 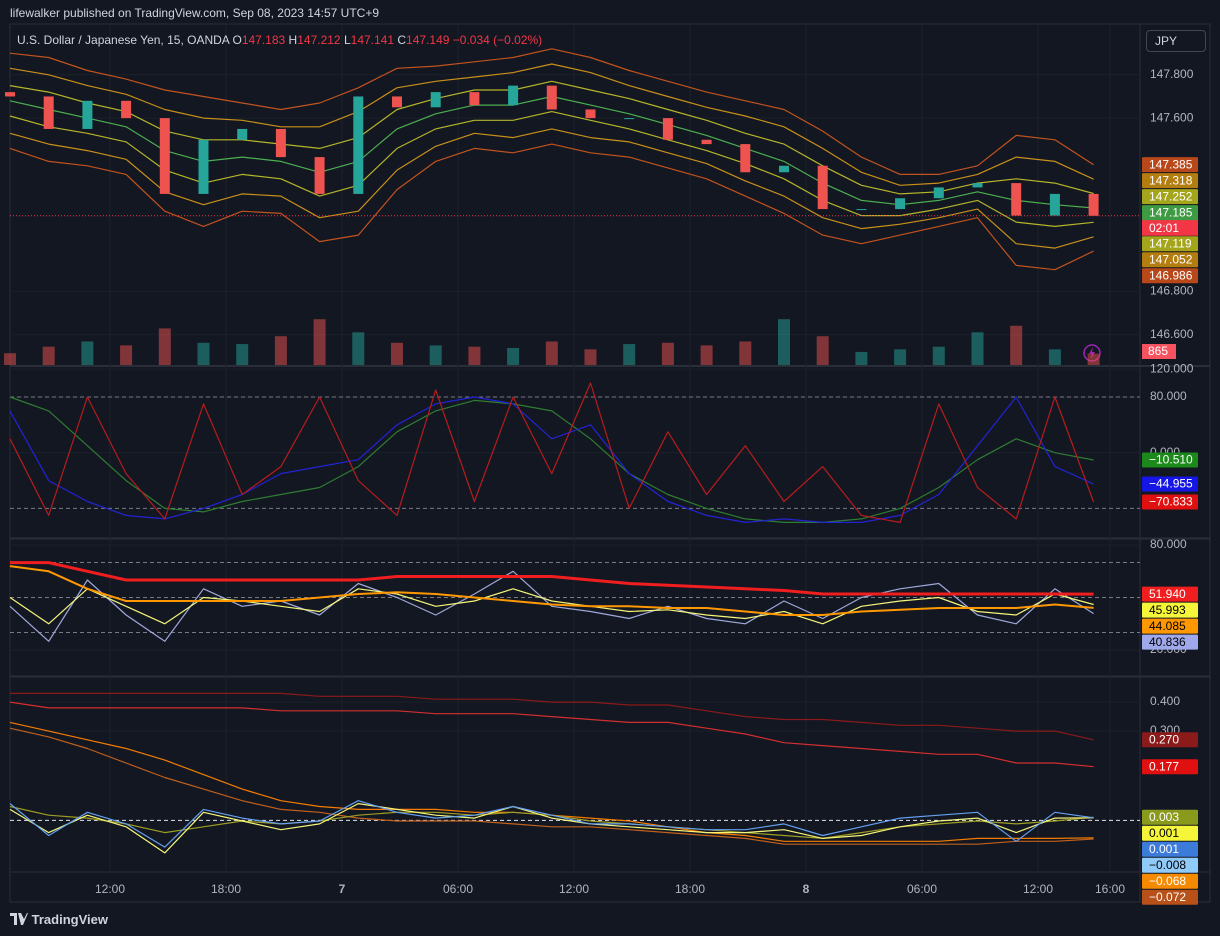 What do you see at coordinates (428, 40) in the screenshot?
I see `close: 147.149` at bounding box center [428, 40].